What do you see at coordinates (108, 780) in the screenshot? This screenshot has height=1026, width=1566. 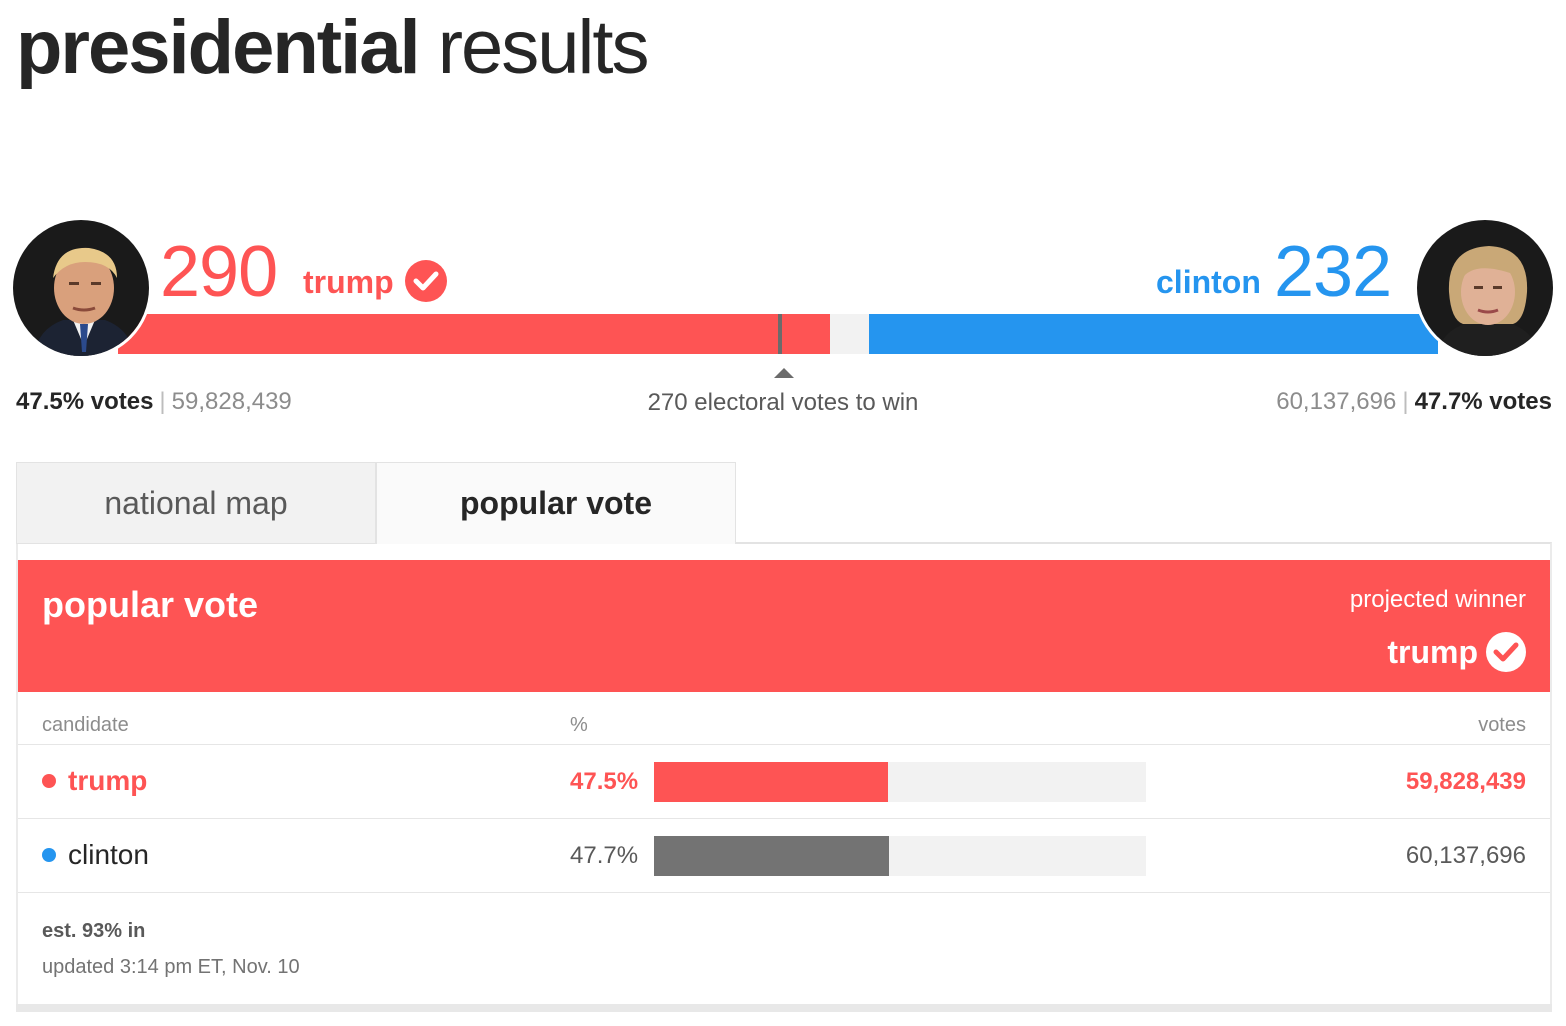 I see `trump-row-name: trump` at bounding box center [108, 780].